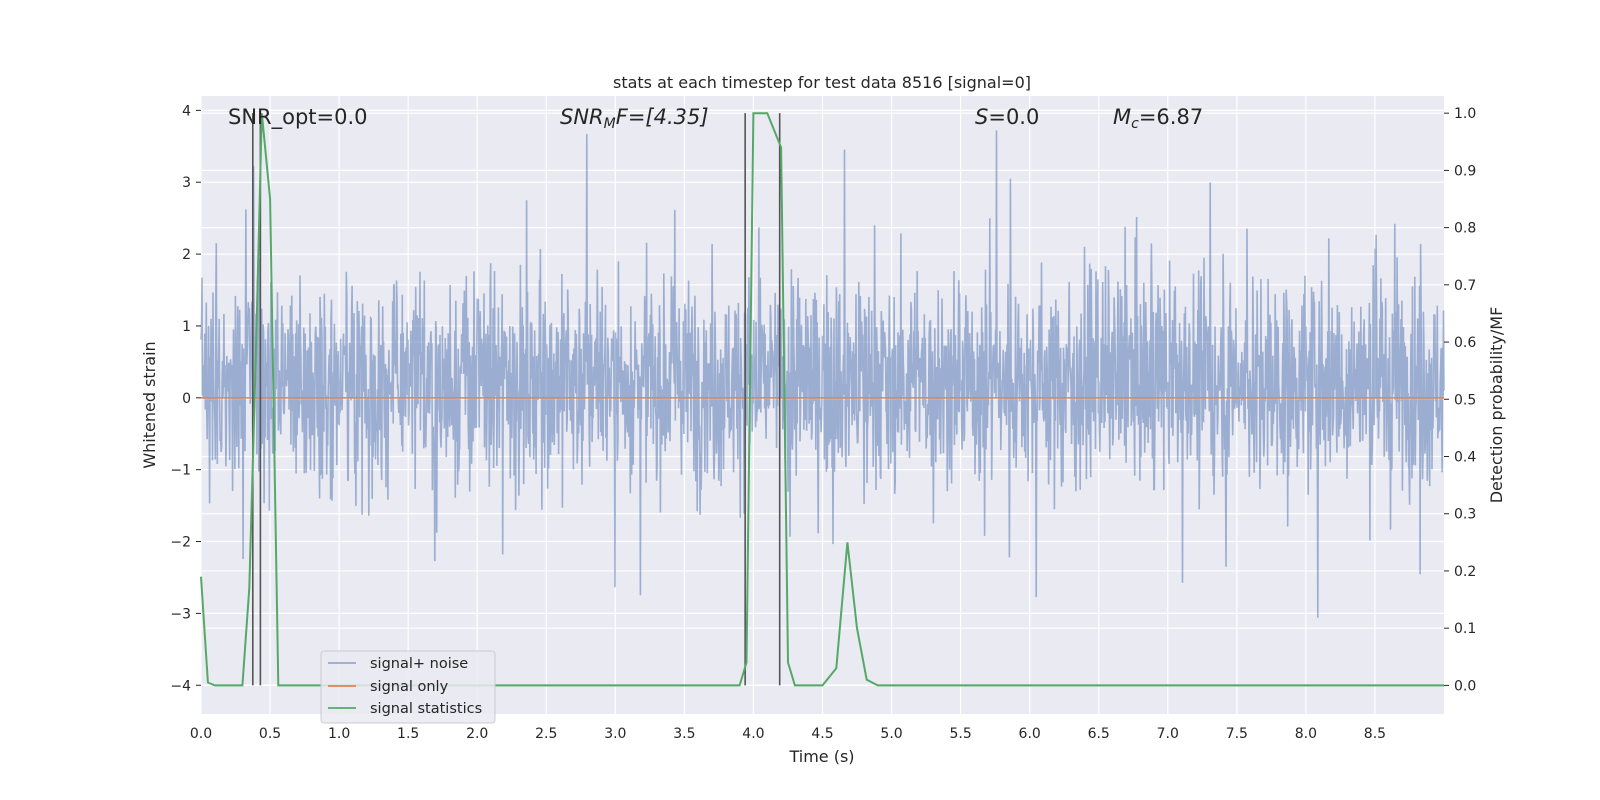  Describe the element at coordinates (1375, 734) in the screenshot. I see `x-tick-label: 8.5` at that location.